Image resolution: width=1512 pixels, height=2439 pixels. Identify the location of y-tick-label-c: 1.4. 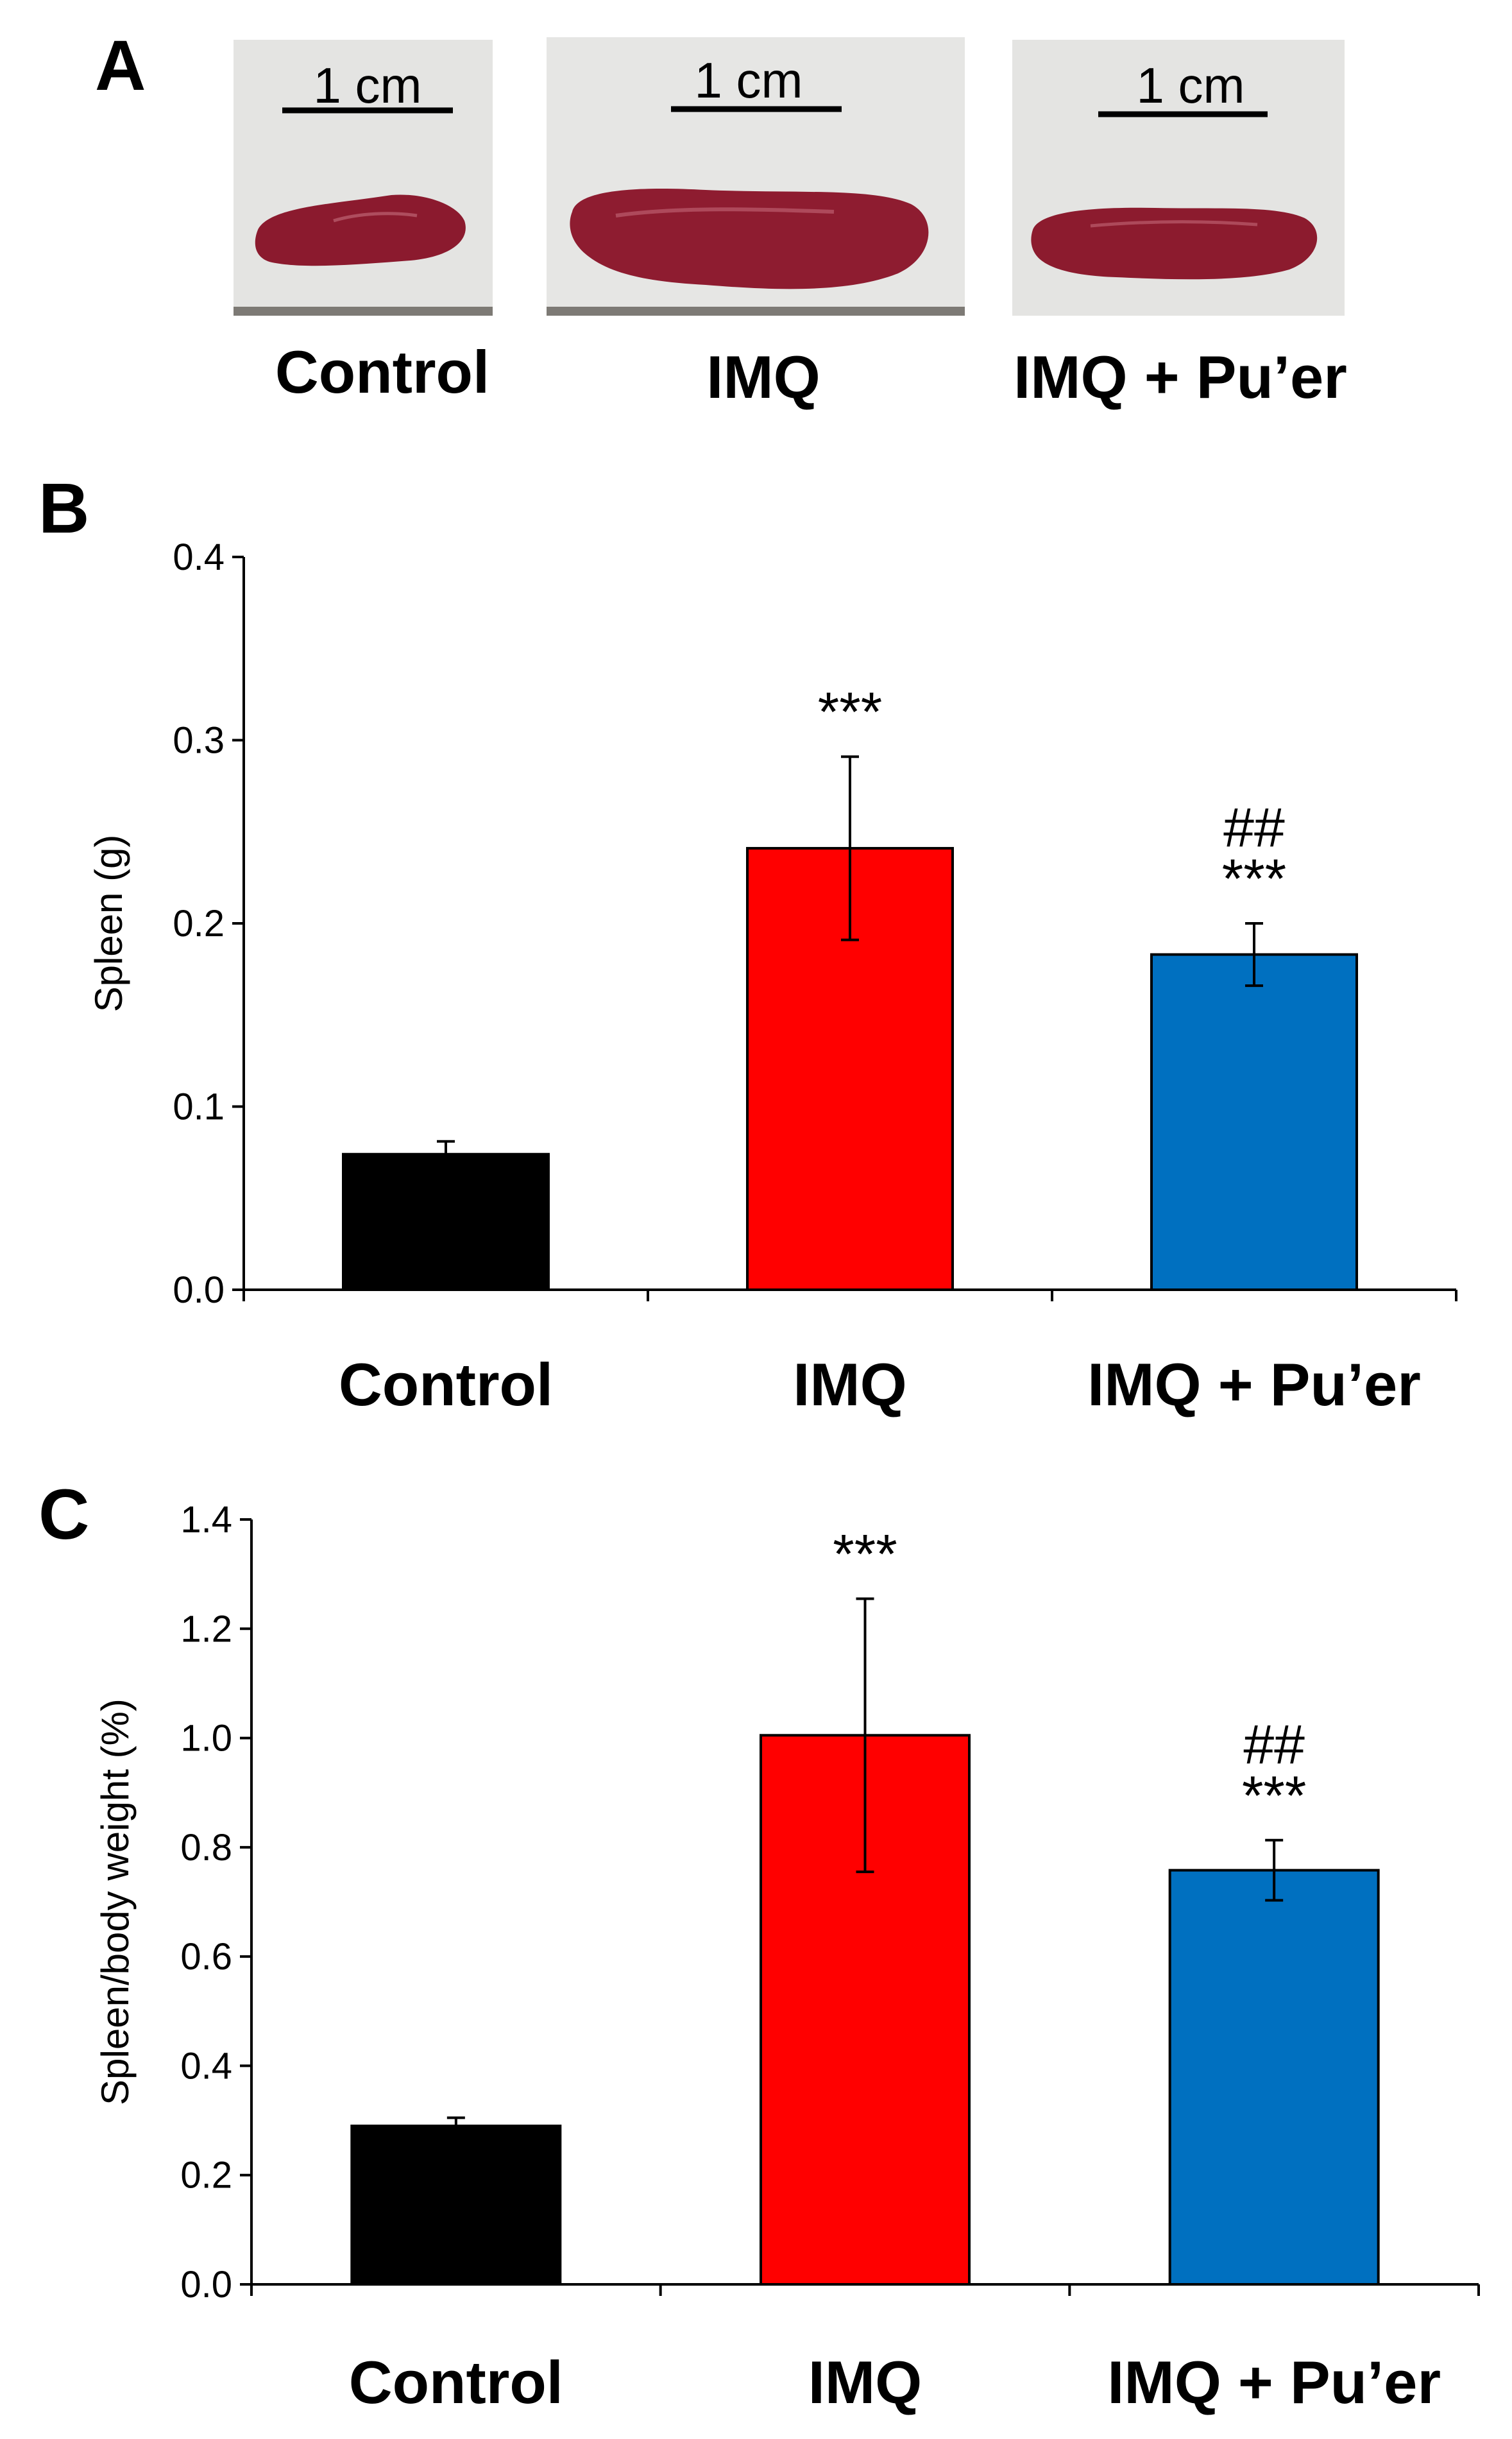
(206, 1520).